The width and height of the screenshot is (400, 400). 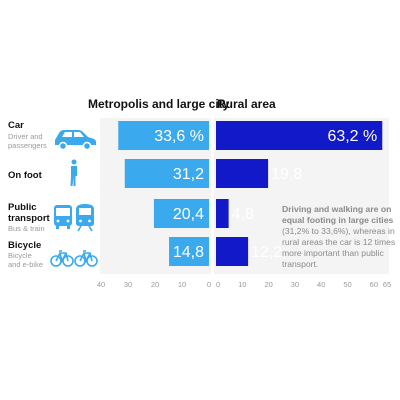 What do you see at coordinates (155, 284) in the screenshot?
I see `left-axis-tick-2: 20` at bounding box center [155, 284].